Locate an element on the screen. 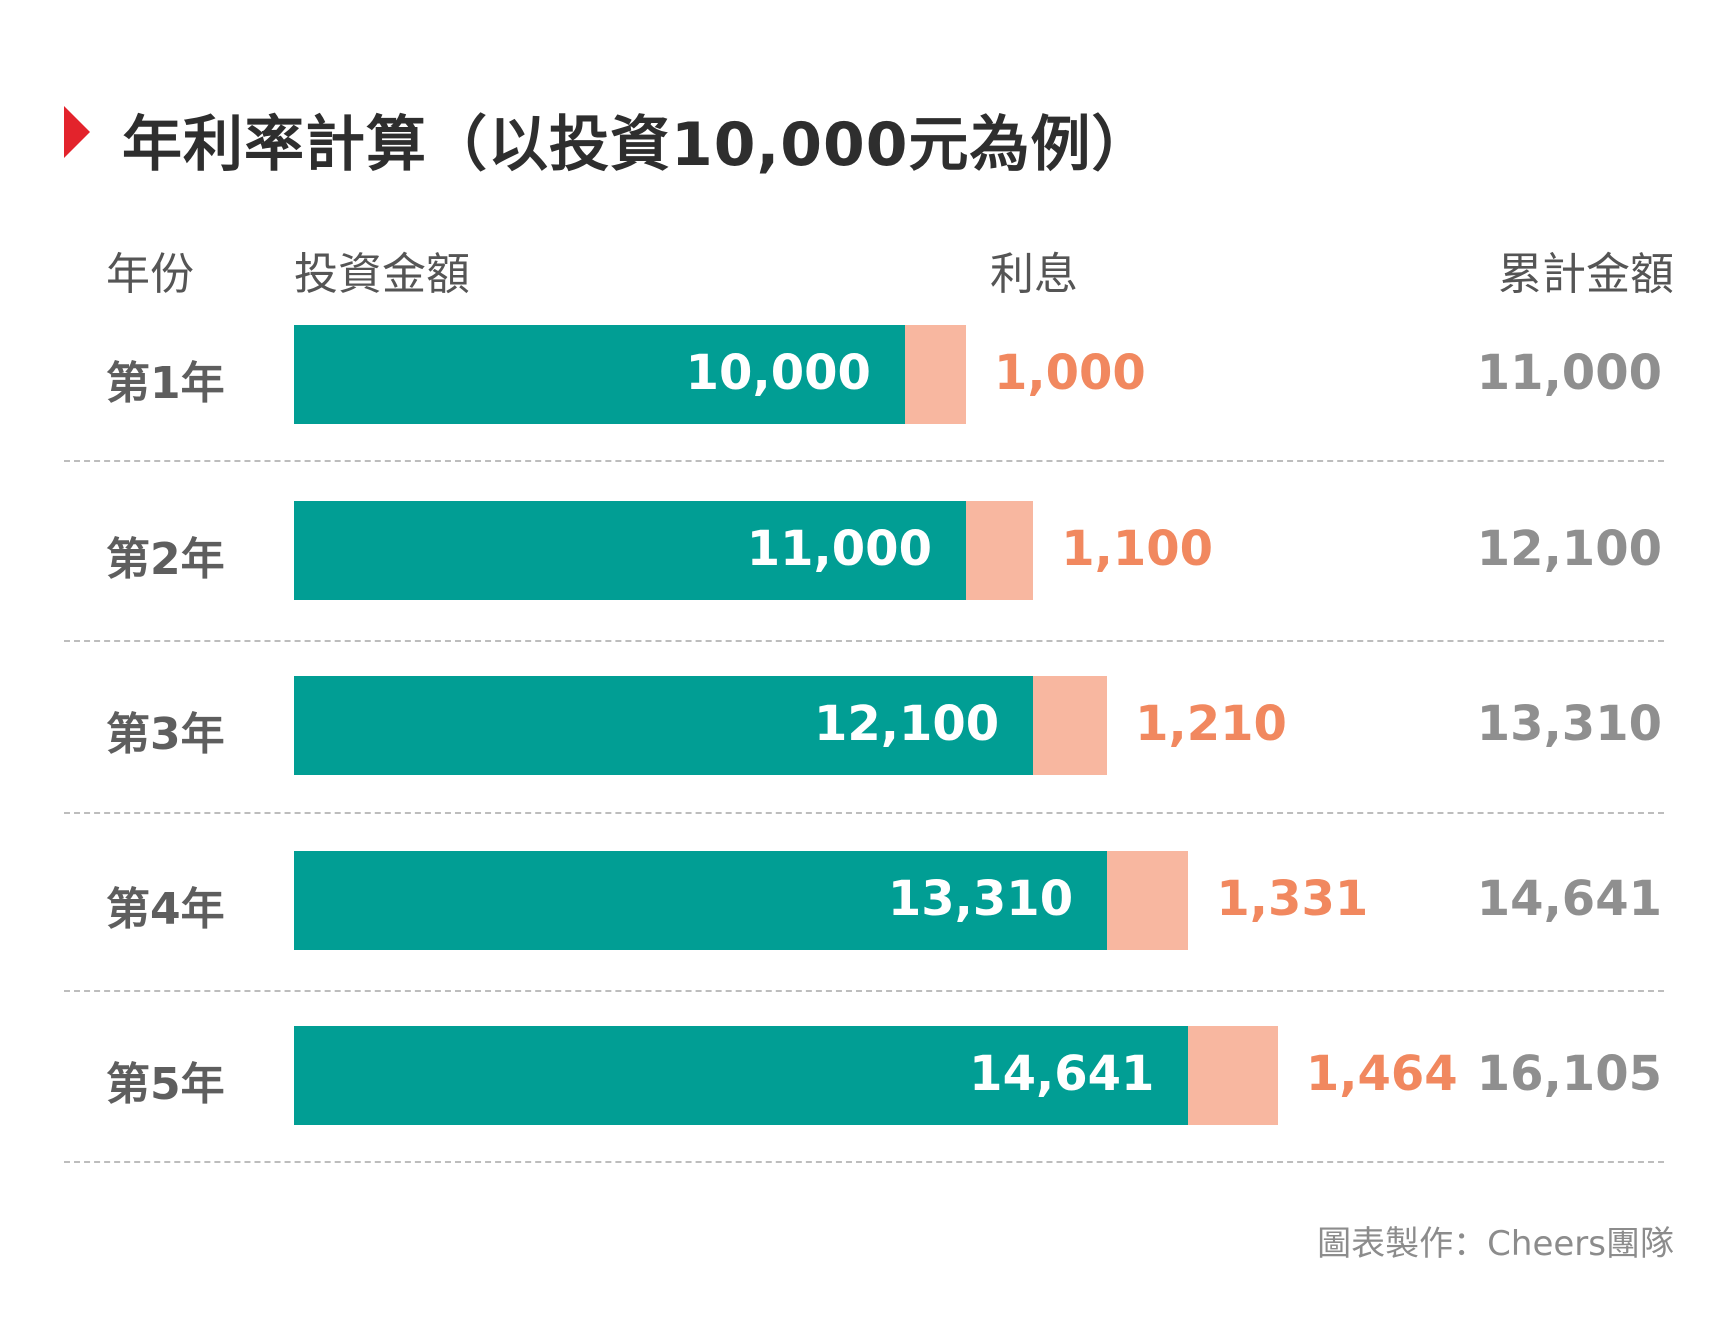 The image size is (1730, 1317). principal-value-label: 14,641 is located at coordinates (1062, 1074).